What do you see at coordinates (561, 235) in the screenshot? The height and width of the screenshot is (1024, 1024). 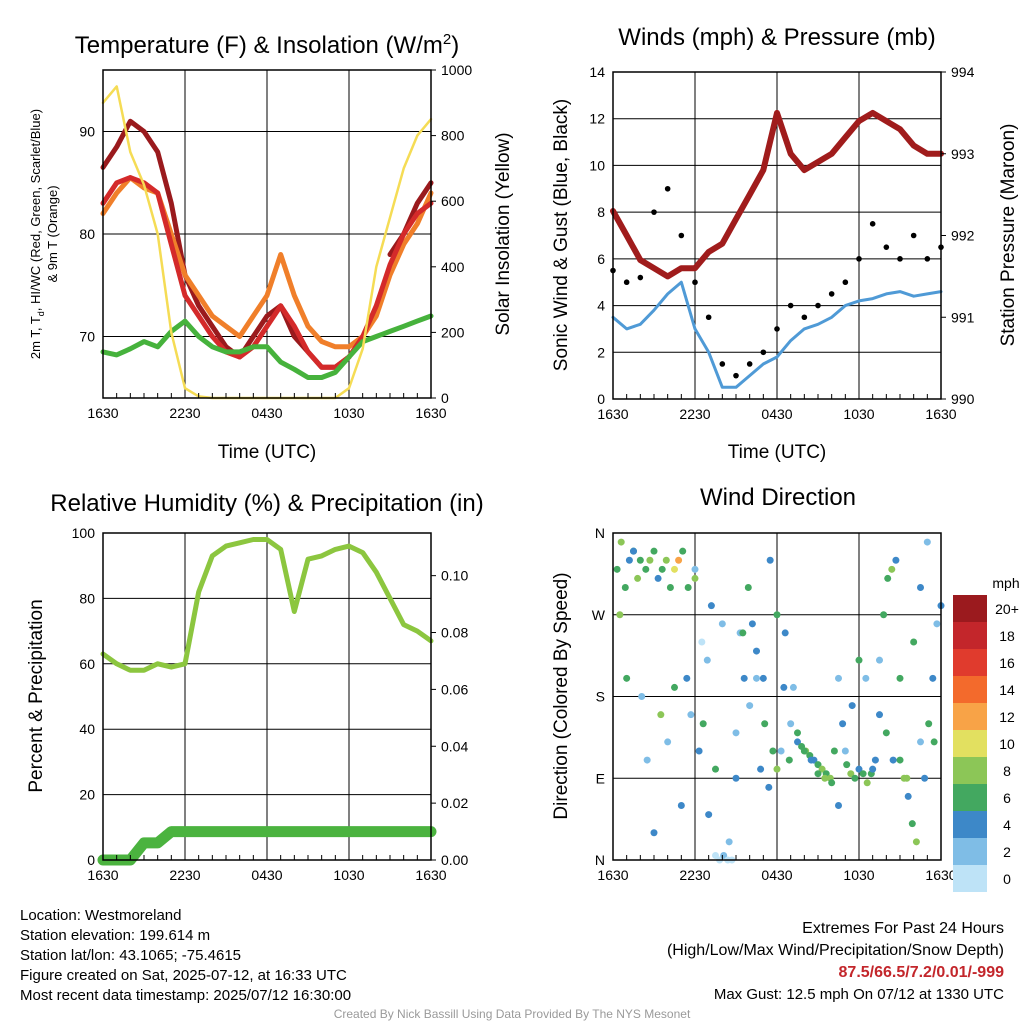 I see `winds-ylabel: Sonic Wind & Gust (Blue, Black)` at bounding box center [561, 235].